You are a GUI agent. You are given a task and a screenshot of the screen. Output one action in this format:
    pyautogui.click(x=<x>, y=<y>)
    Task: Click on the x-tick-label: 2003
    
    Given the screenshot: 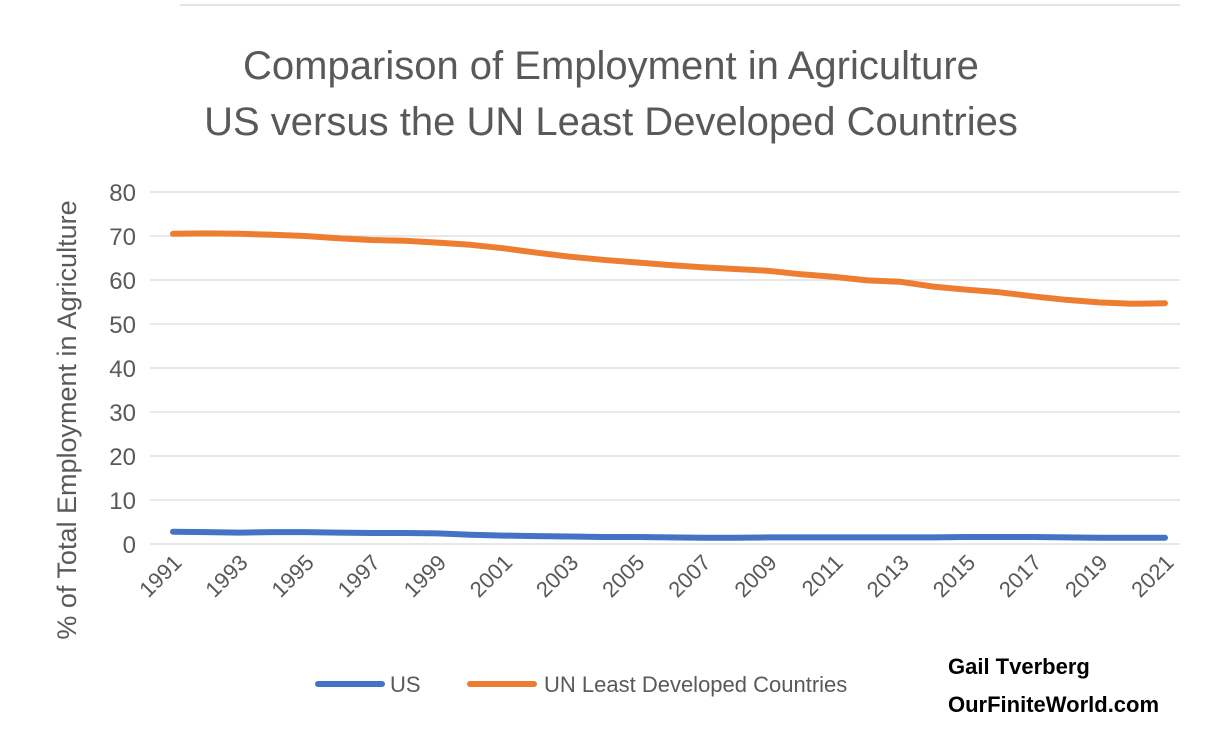 What is the action you would take?
    pyautogui.click(x=557, y=576)
    